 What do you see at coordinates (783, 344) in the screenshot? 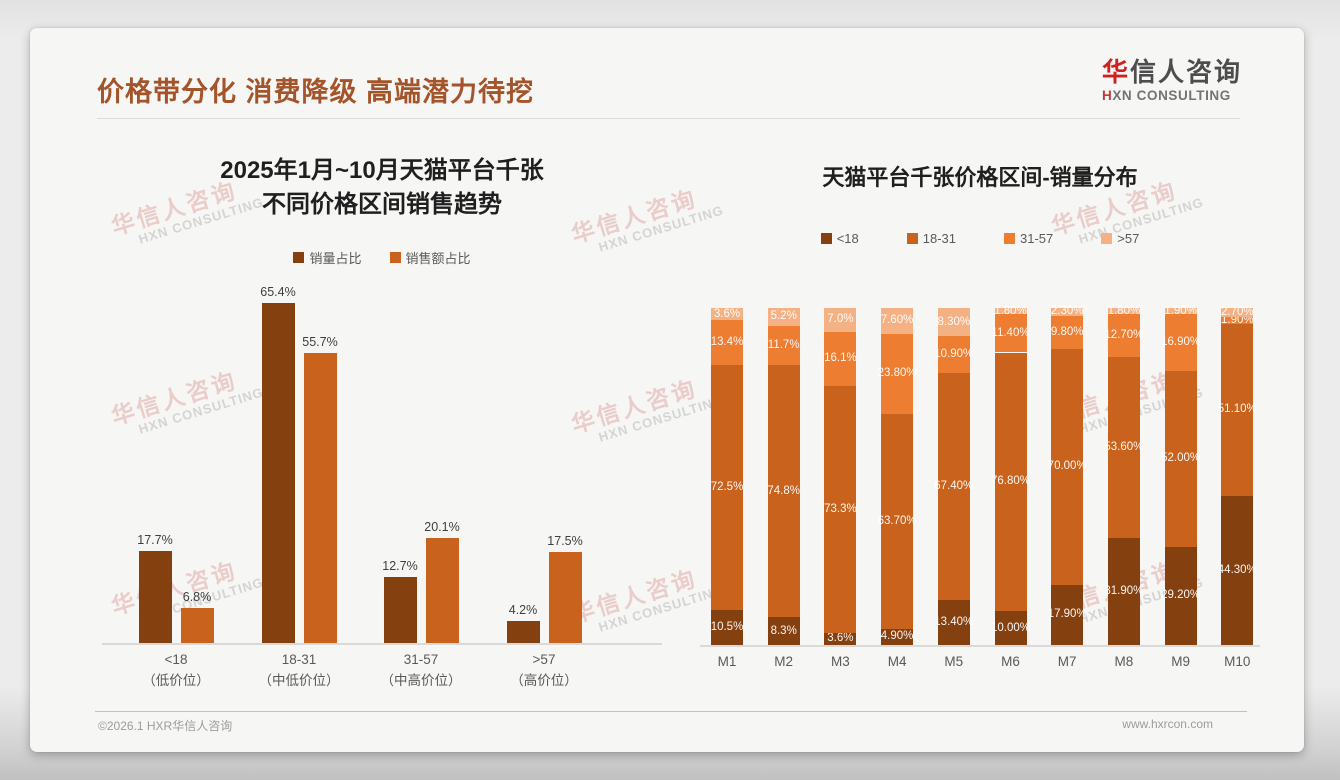
I see `segment-value-label: 11.7%` at bounding box center [783, 344].